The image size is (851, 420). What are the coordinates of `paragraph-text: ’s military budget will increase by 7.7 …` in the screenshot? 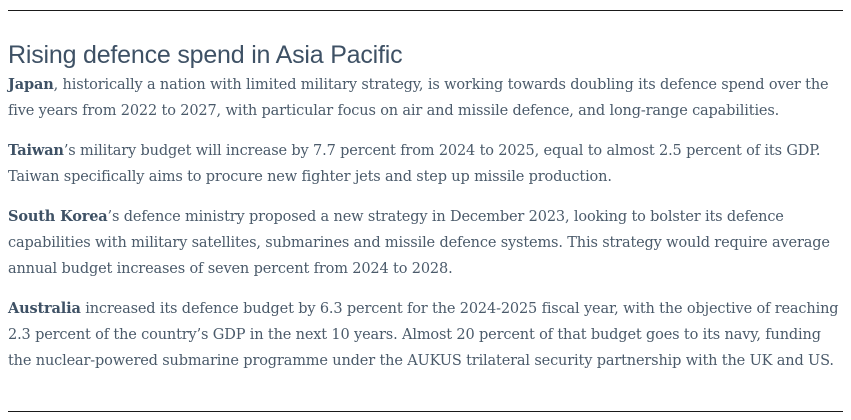 It's located at (414, 164).